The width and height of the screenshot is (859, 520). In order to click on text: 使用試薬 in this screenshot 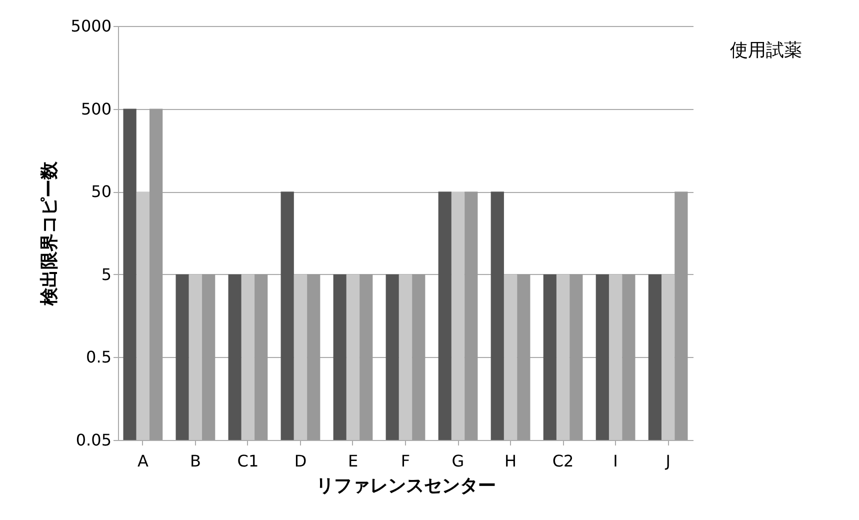, I will do `click(766, 50)`.